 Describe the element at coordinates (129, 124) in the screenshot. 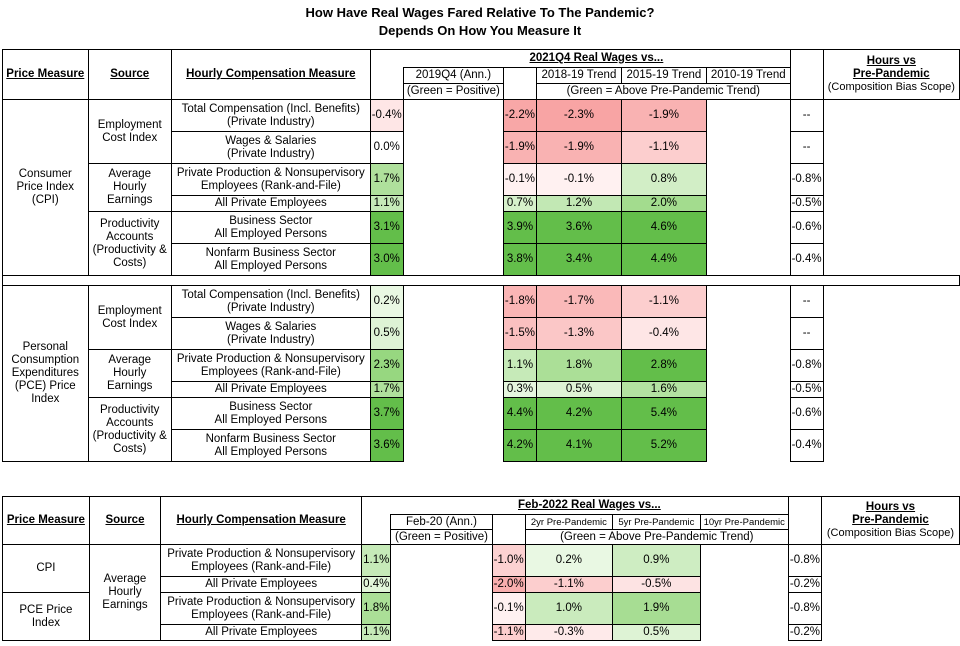

I see `source-line: Employment` at that location.